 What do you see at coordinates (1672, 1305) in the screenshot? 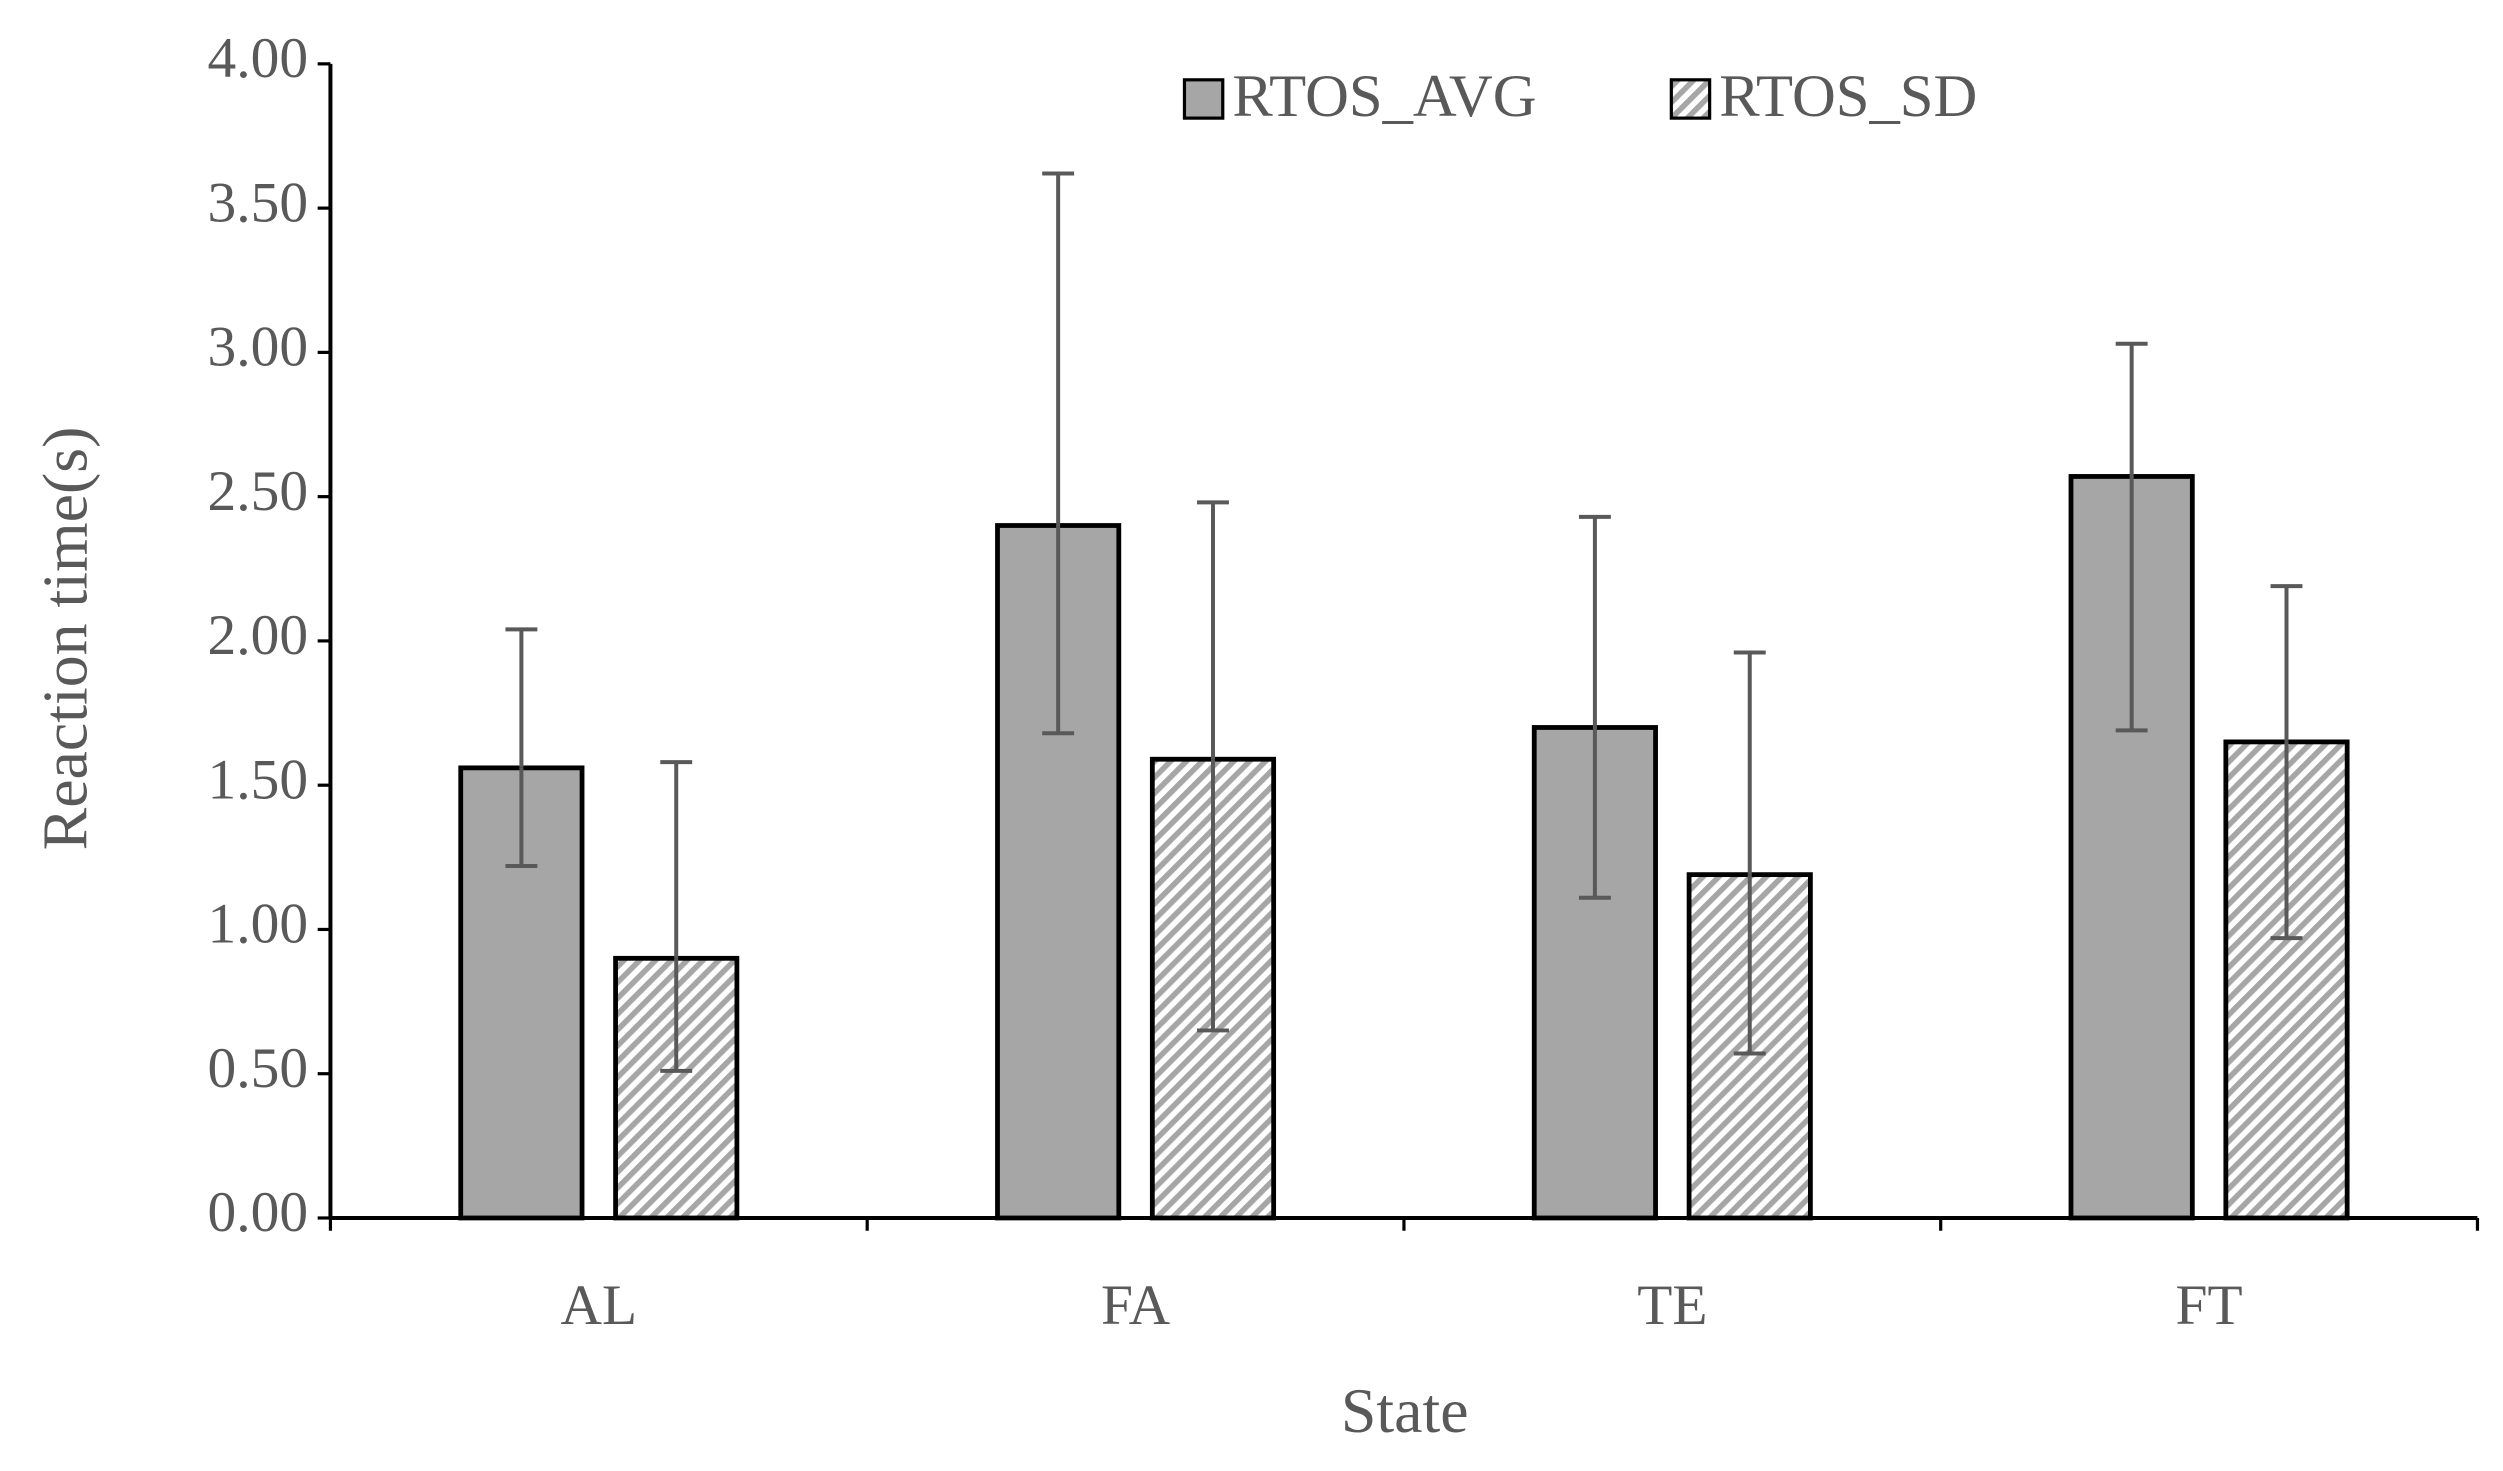
I see `x-tick-label: TE` at bounding box center [1672, 1305].